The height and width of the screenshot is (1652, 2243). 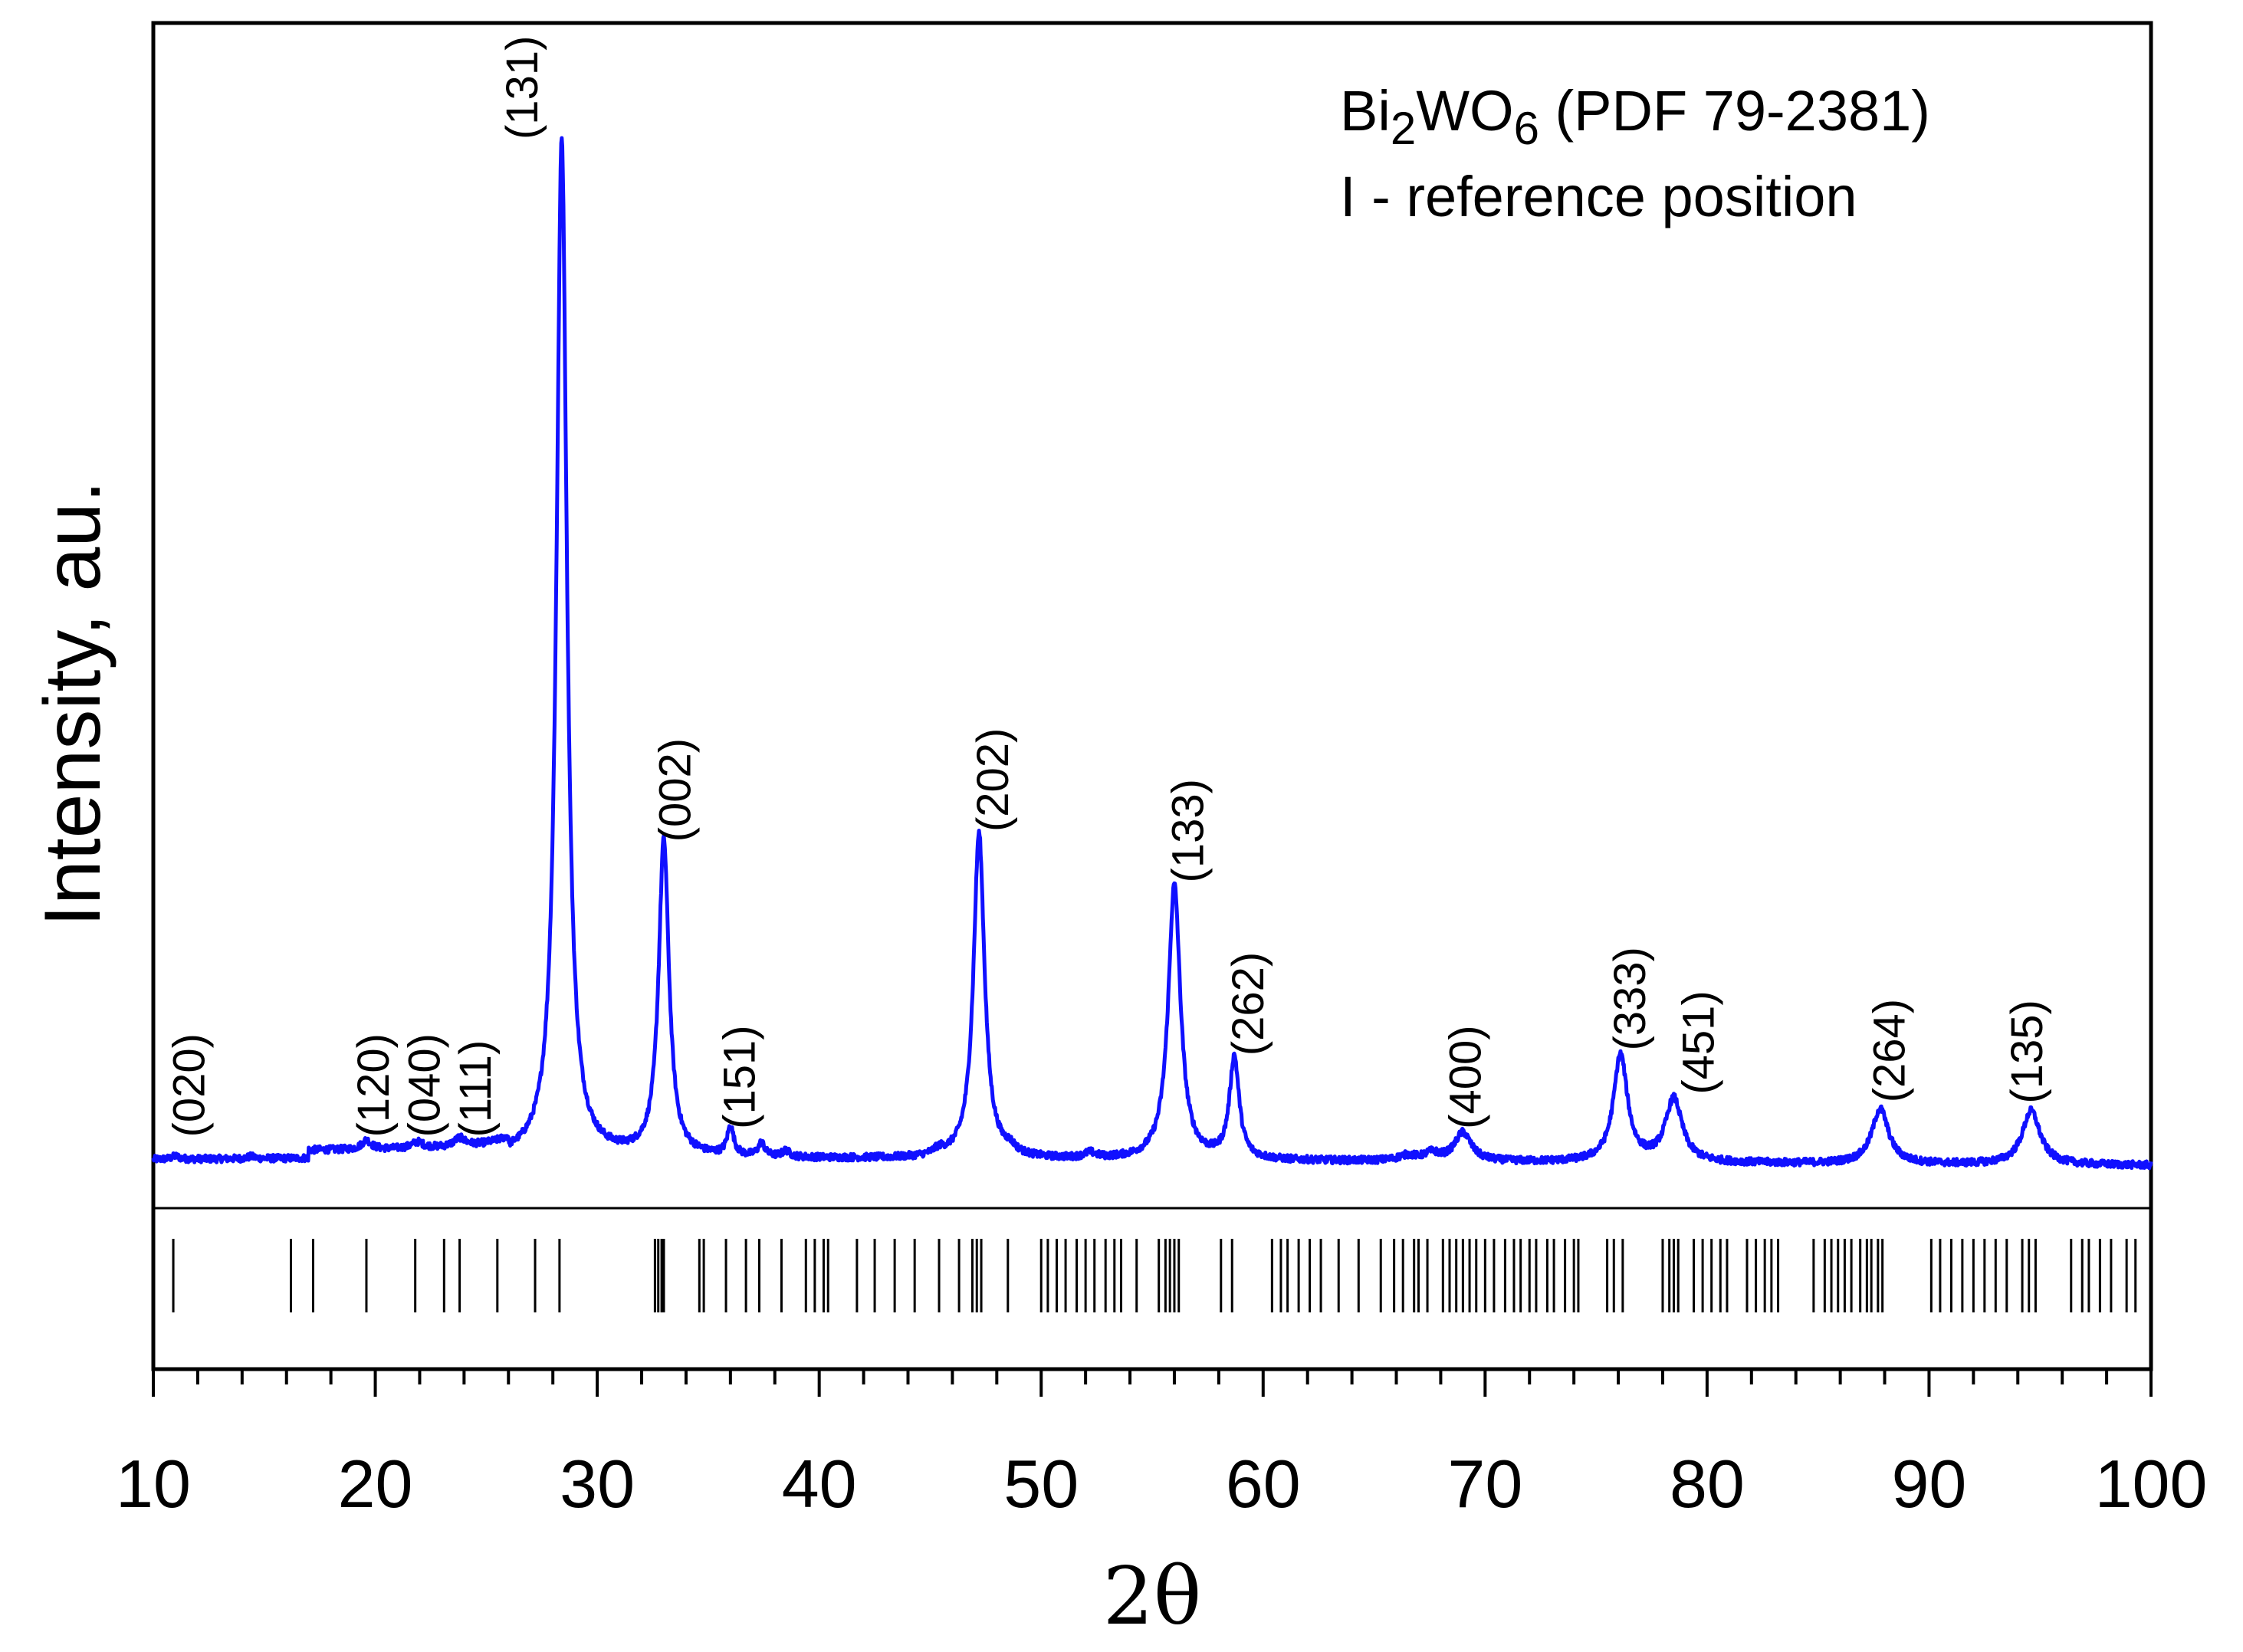 I want to click on legend-compound-sub2: 6, so click(x=1526, y=128).